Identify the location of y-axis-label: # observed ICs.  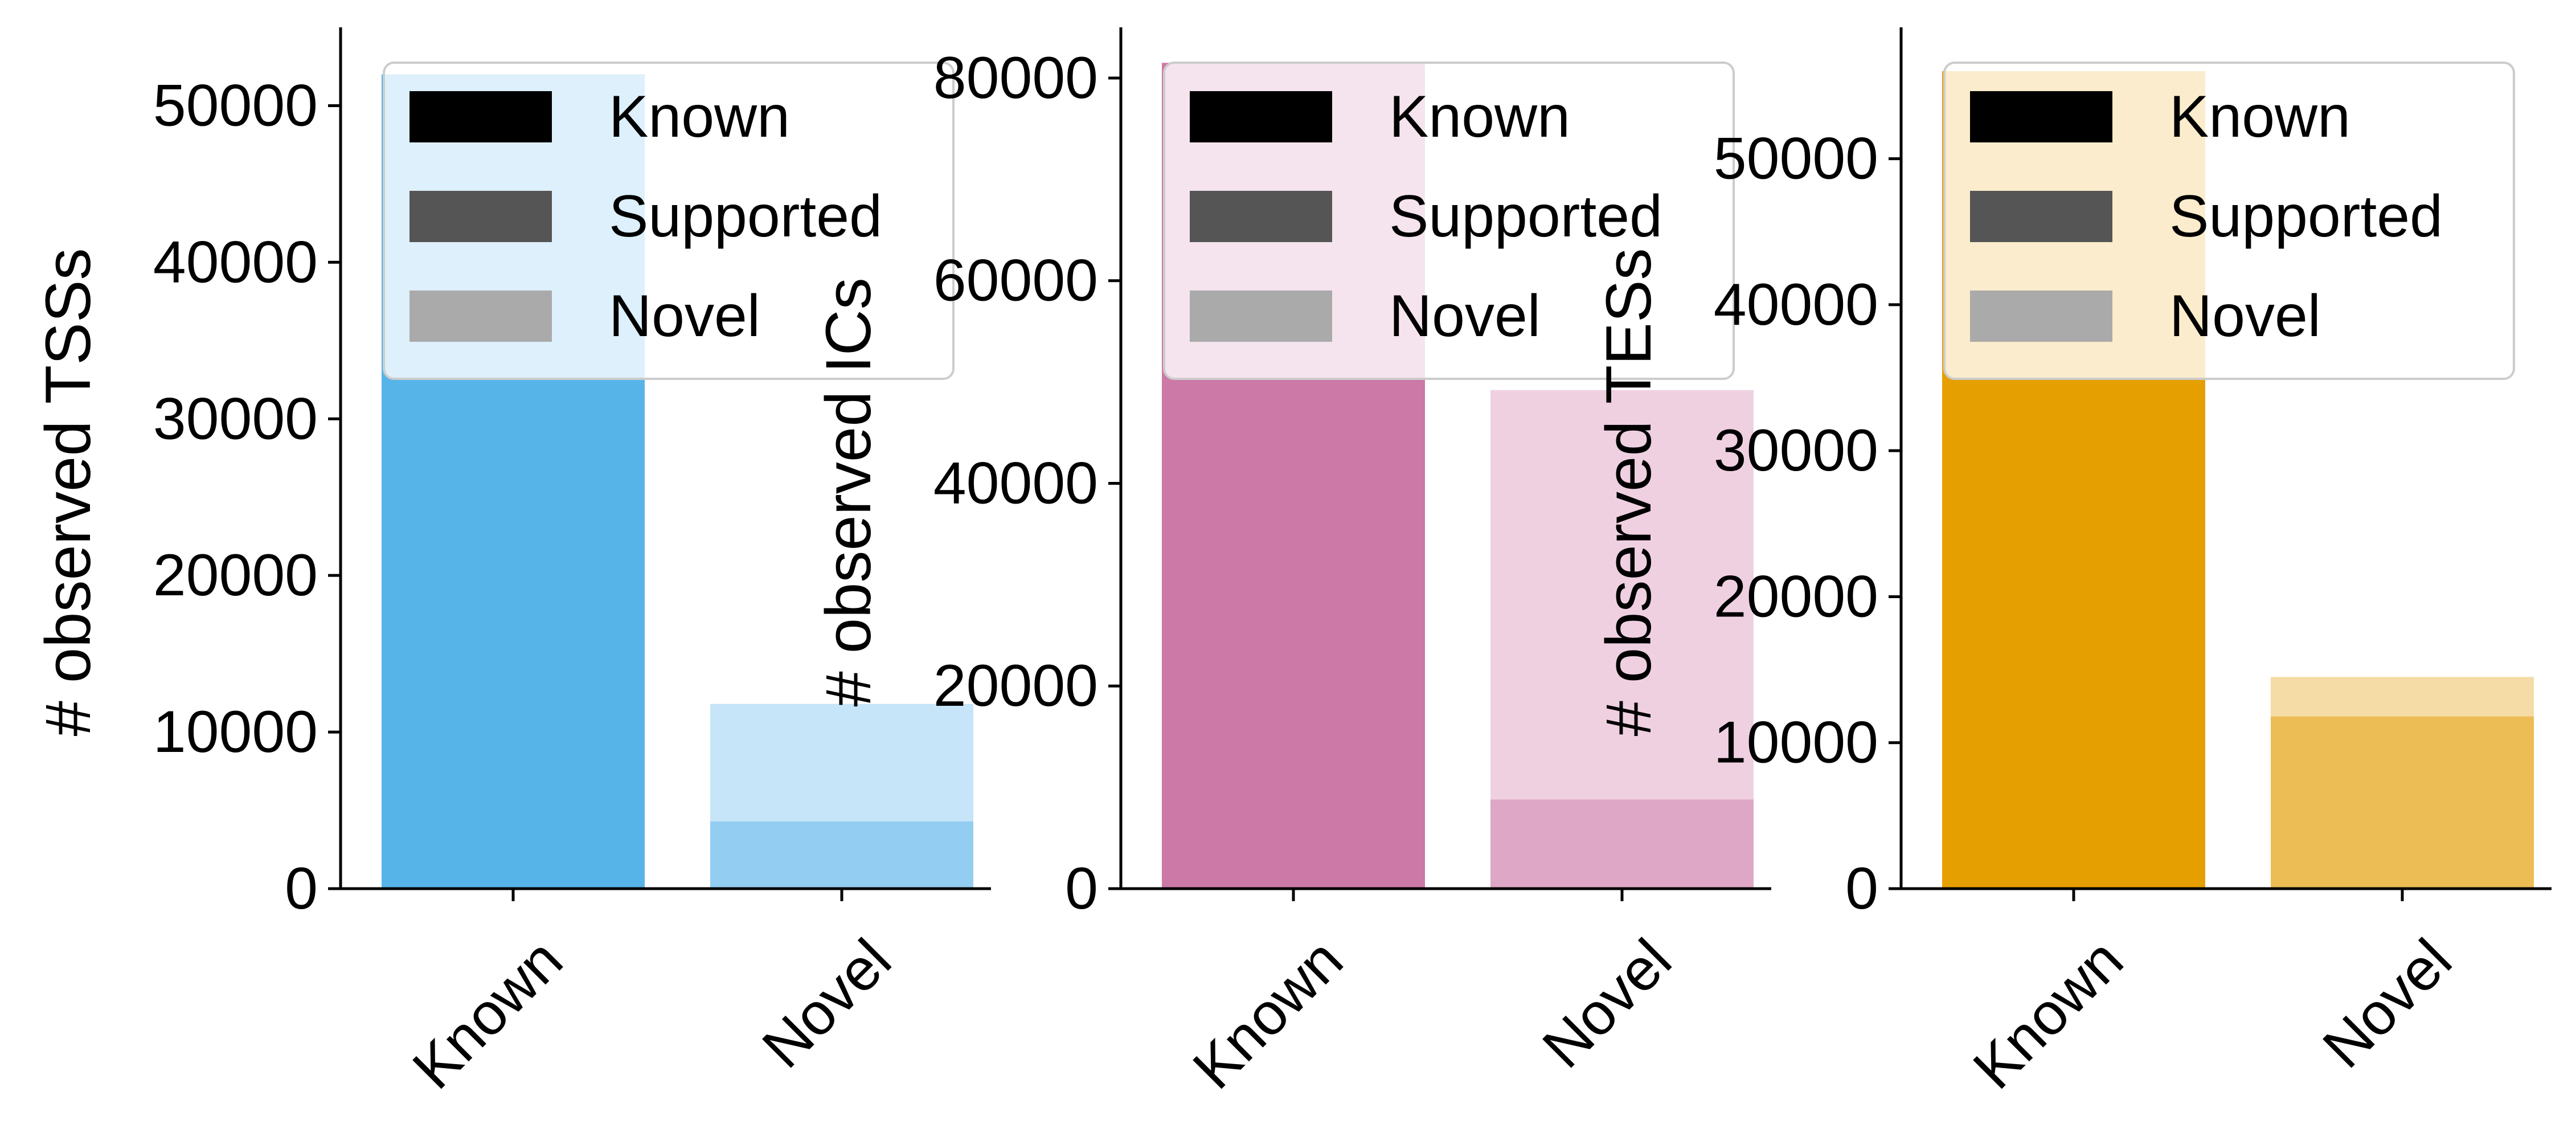
(849, 492).